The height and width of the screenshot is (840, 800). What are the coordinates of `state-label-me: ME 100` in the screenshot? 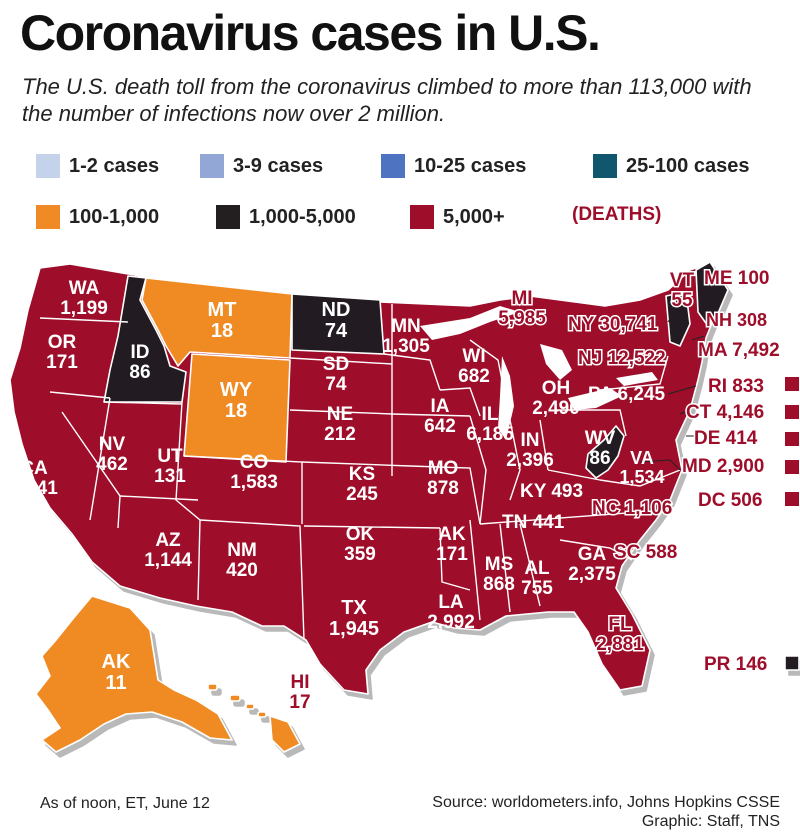 It's located at (737, 279).